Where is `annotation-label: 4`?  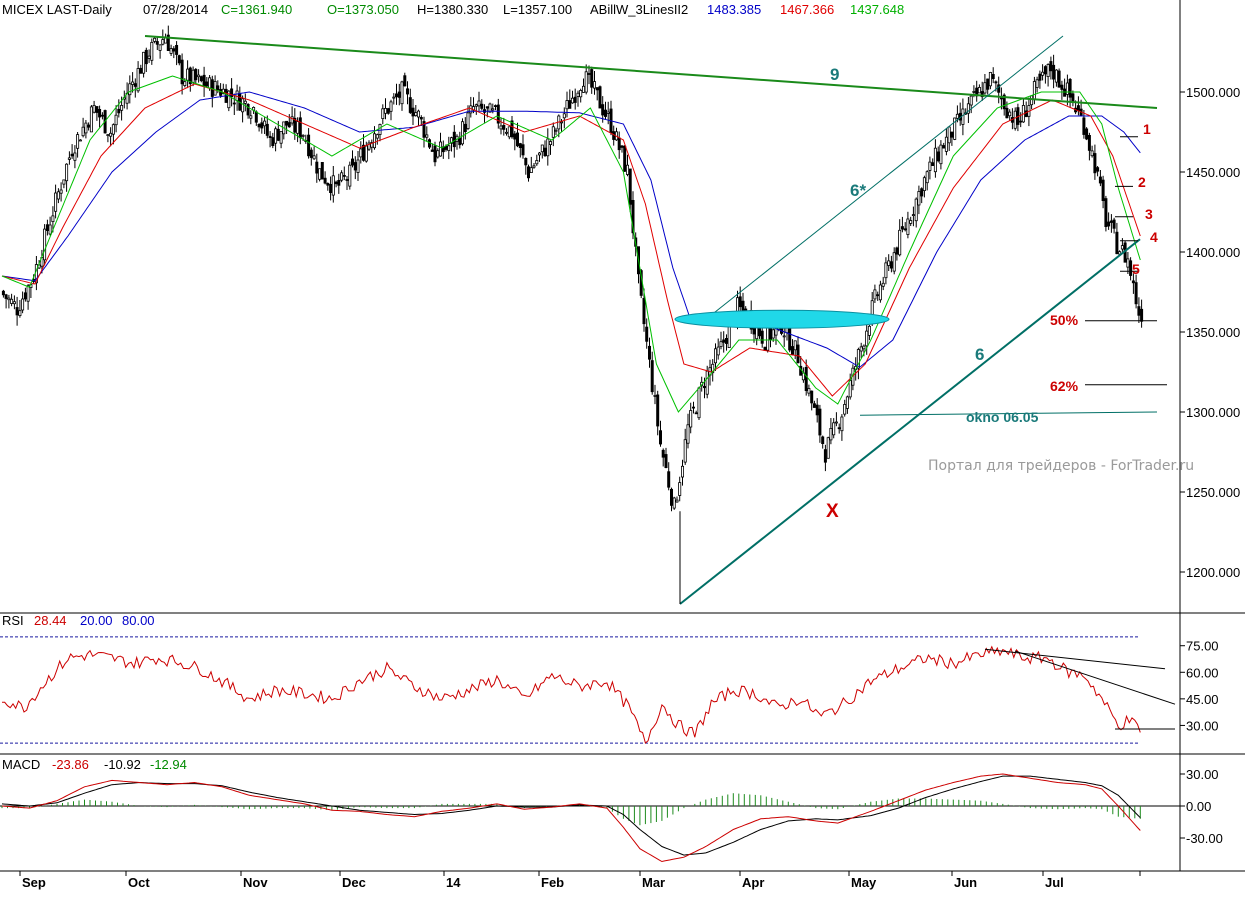
annotation-label: 4 is located at coordinates (1154, 237).